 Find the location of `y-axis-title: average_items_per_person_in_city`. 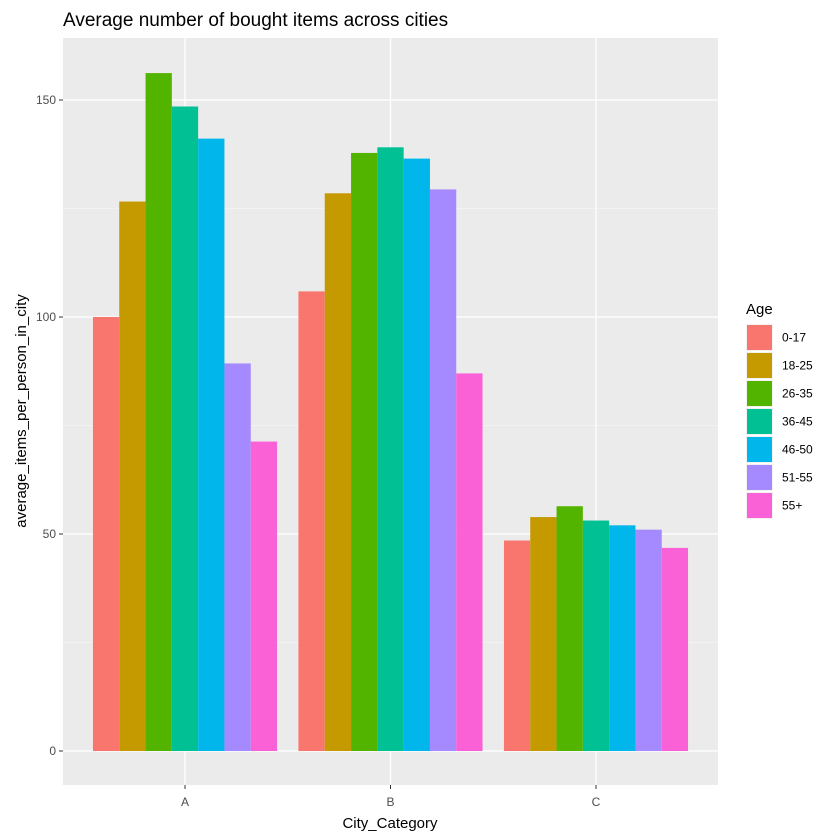

y-axis-title: average_items_per_person_in_city is located at coordinates (21, 411).